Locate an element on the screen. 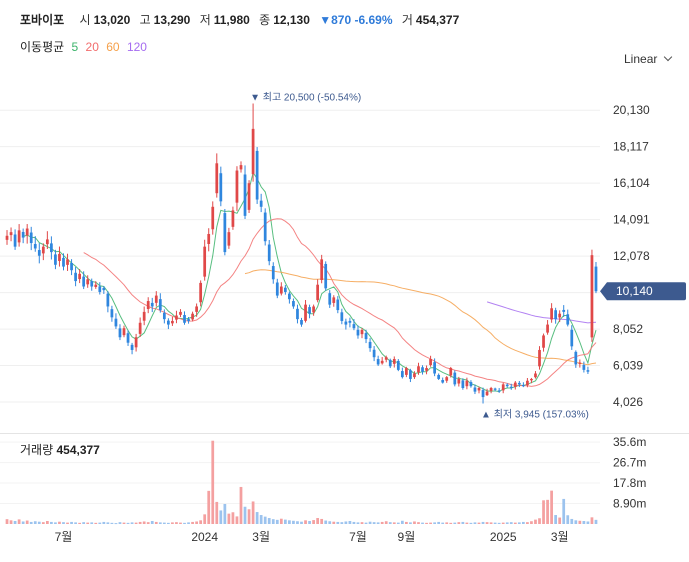 The width and height of the screenshot is (689, 562). scale-dropdown: Linear is located at coordinates (648, 59).